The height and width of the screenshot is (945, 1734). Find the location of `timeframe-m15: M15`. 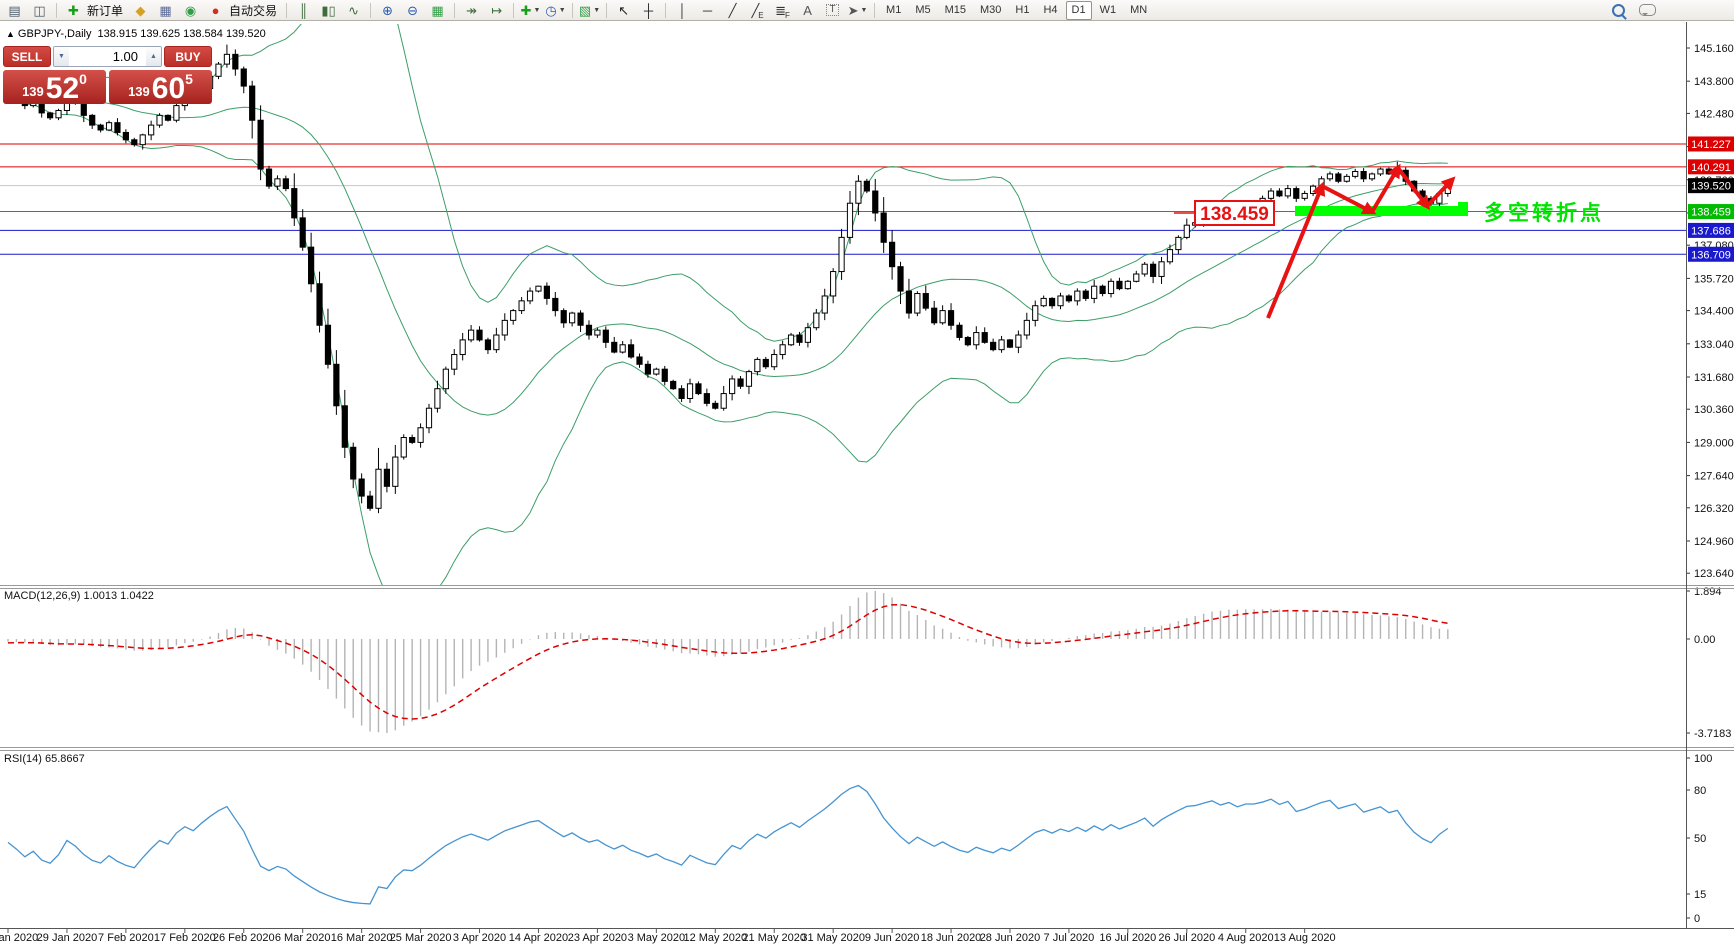

timeframe-m15: M15 is located at coordinates (955, 10).